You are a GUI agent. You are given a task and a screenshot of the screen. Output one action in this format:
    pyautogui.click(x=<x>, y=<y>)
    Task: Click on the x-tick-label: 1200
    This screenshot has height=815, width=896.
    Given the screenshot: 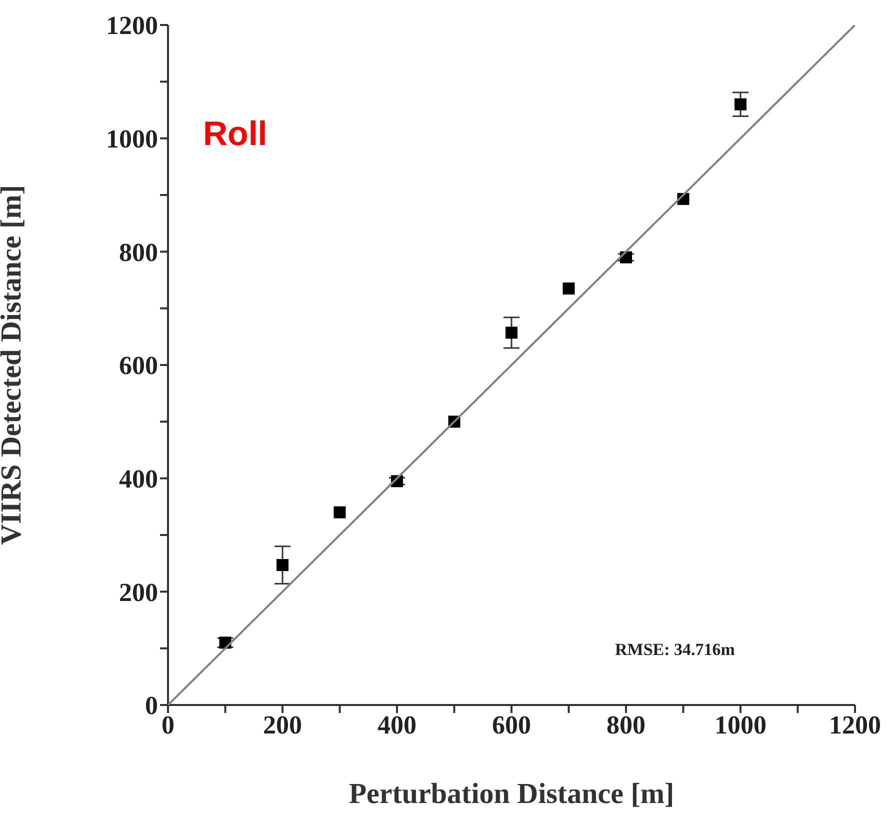 What is the action you would take?
    pyautogui.click(x=855, y=725)
    